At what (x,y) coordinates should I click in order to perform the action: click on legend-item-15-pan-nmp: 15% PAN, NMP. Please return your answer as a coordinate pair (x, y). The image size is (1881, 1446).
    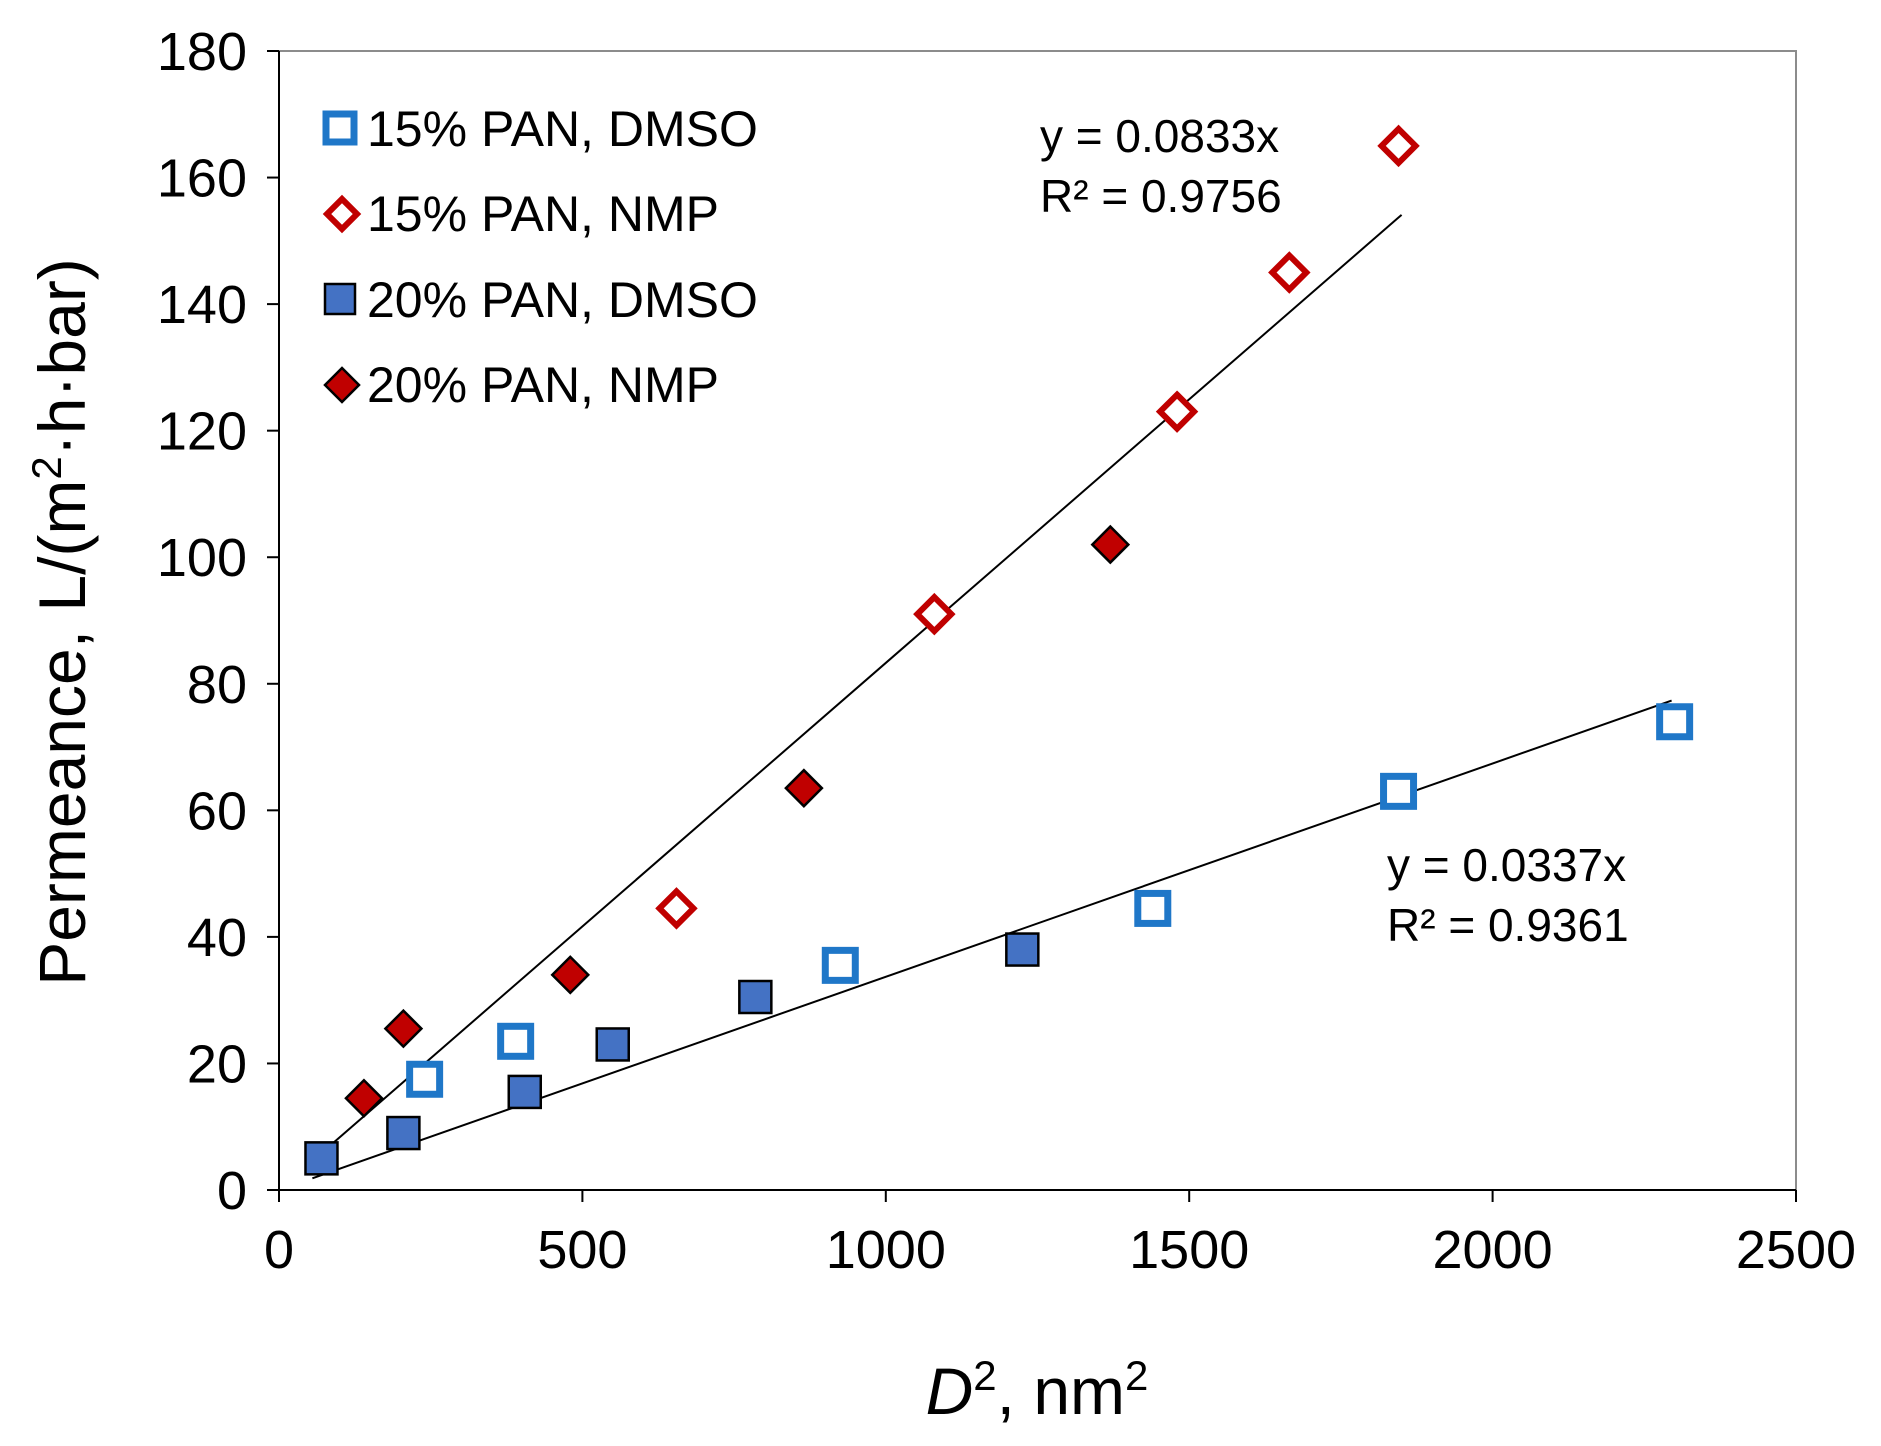
    Looking at the image, I should click on (520, 214).